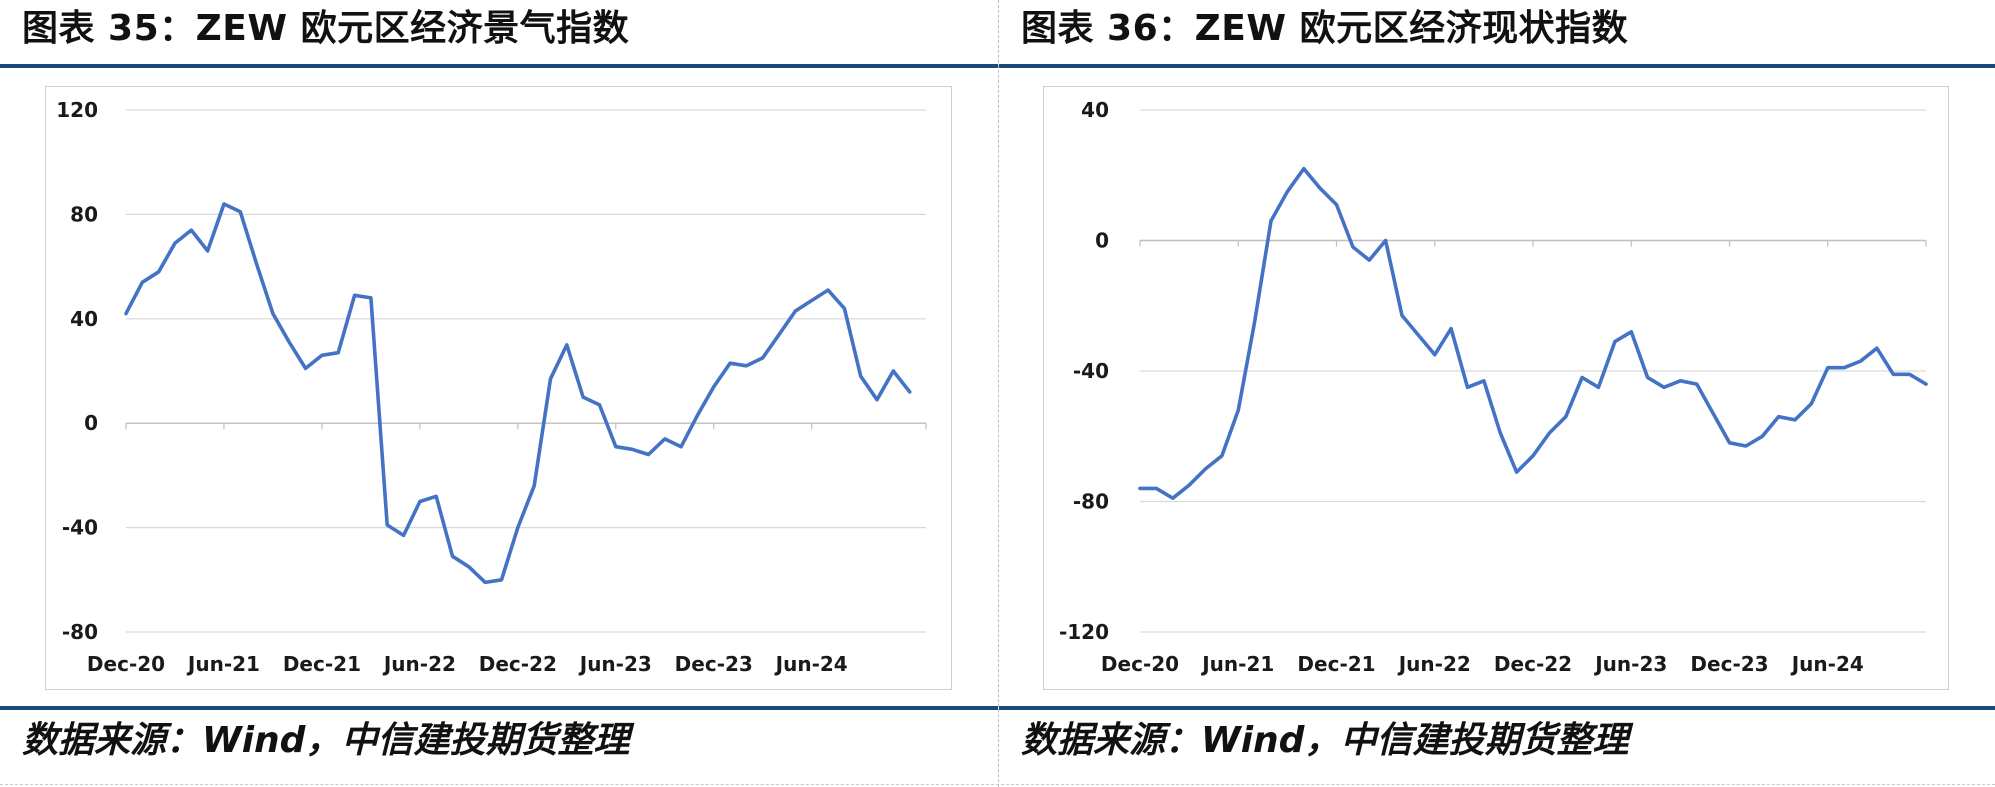  Describe the element at coordinates (1084, 632) in the screenshot. I see `y-tick-label: -120` at that location.